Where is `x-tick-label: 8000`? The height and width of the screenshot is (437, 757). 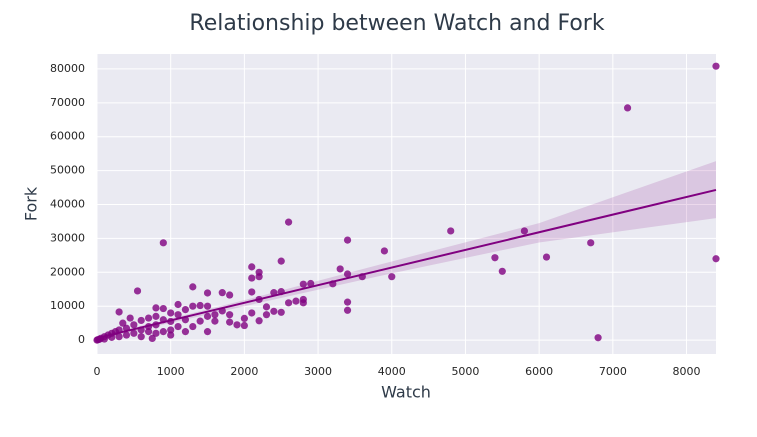 x-tick-label: 8000 is located at coordinates (687, 371).